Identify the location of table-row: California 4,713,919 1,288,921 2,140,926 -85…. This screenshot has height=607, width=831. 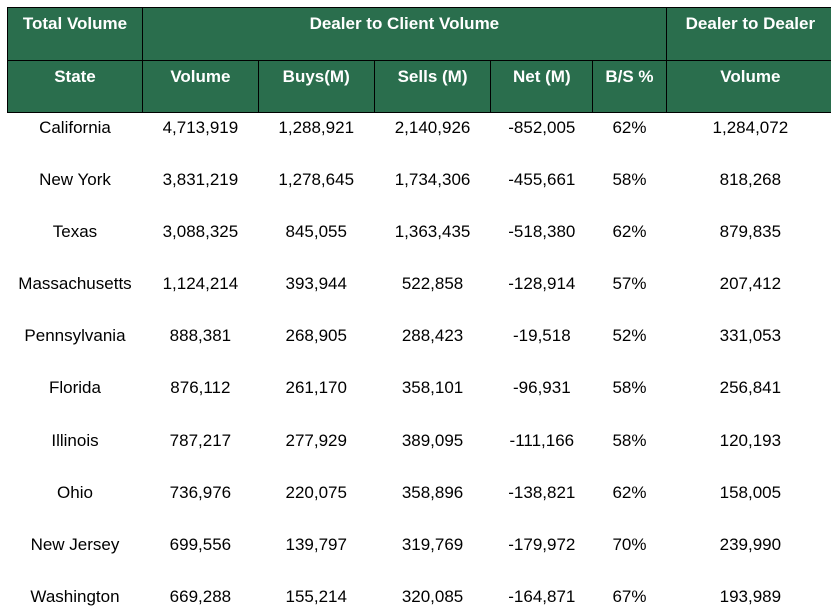
(419, 139).